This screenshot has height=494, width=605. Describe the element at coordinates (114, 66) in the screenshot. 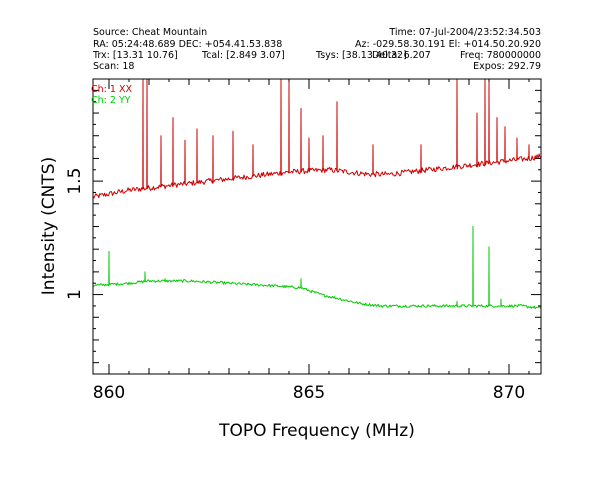

I see `header-scan: Scan: 18` at that location.